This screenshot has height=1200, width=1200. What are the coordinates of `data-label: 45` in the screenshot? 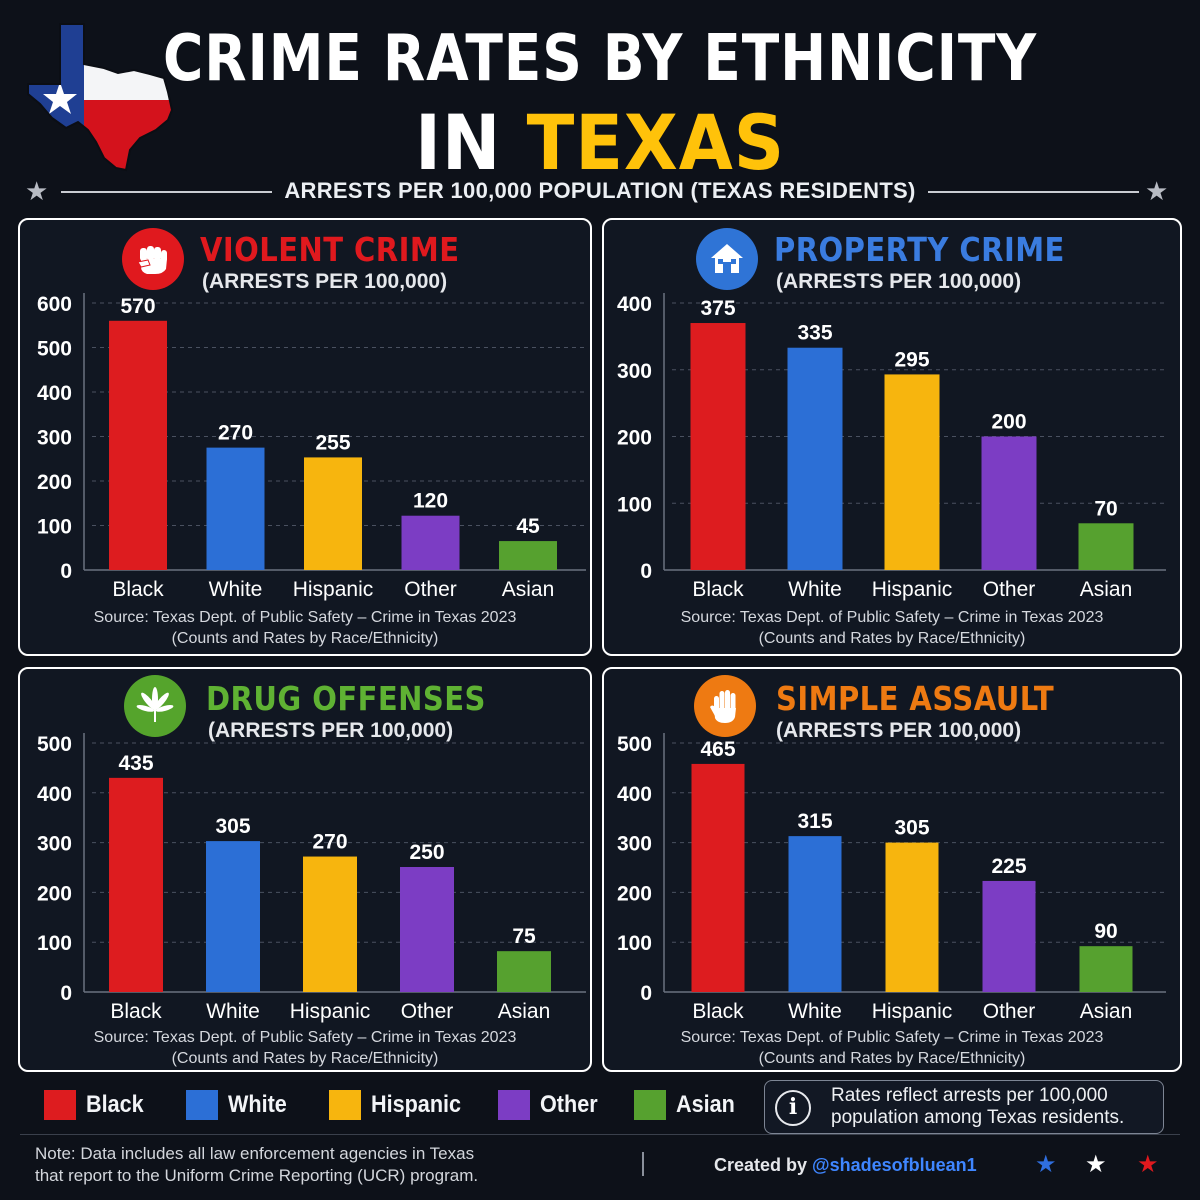 It's located at (528, 526).